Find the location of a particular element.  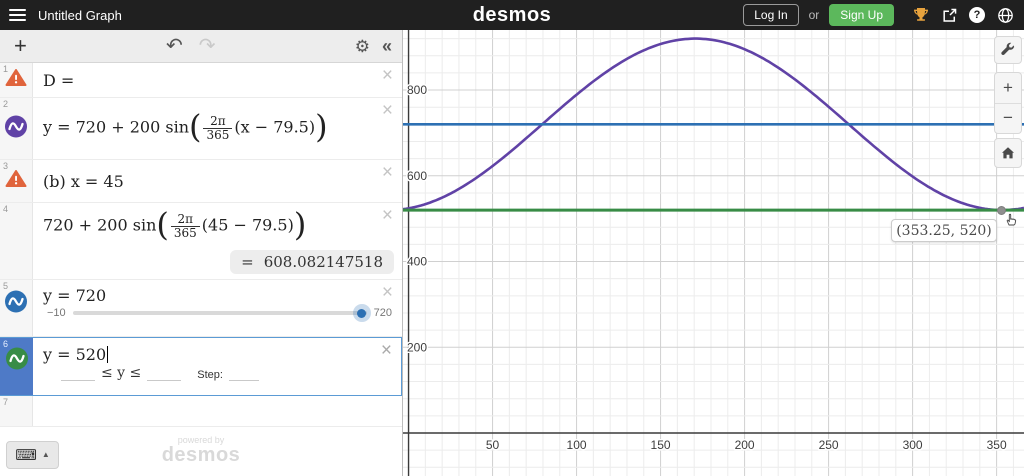

expression-text: y = 720 + 200 sin(2π 365 (x − 79.5)) is located at coordinates (185, 126).